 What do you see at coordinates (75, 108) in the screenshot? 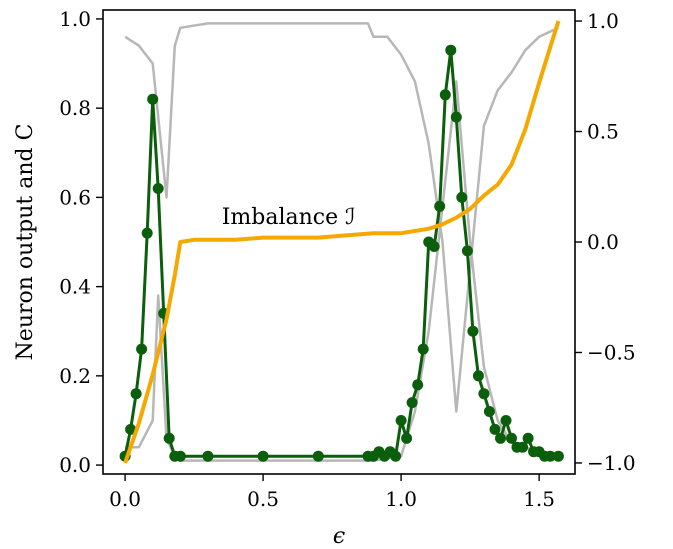
I see `y-tick-label: 0.8` at bounding box center [75, 108].